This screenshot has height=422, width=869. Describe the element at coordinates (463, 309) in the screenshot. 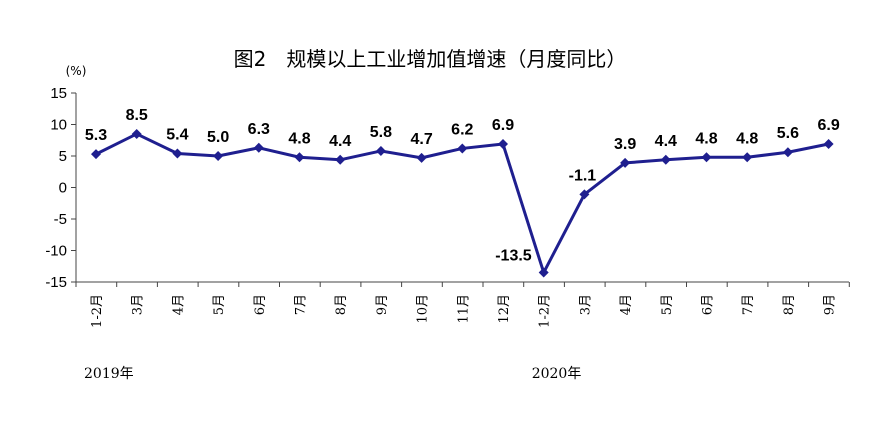

I see `x-tick-label: 11月` at that location.